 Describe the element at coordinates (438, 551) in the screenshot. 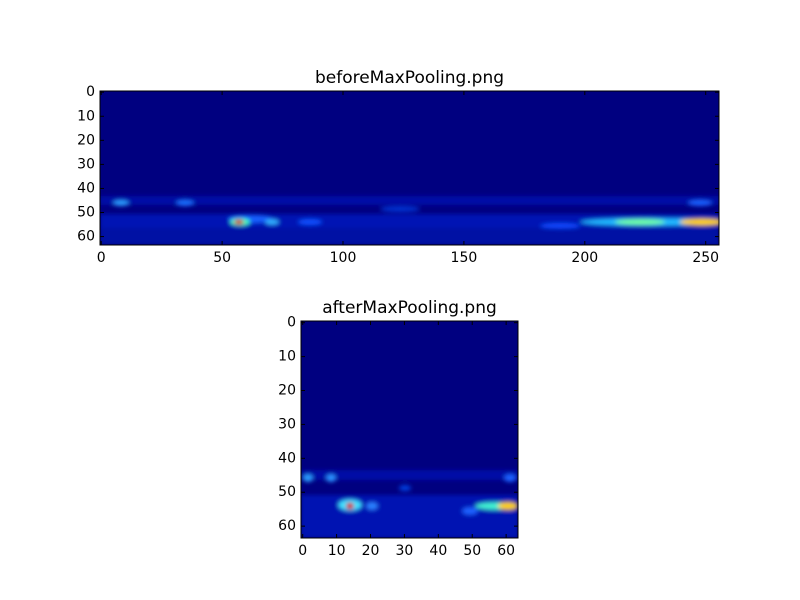

I see `x-tick-label: 40` at that location.